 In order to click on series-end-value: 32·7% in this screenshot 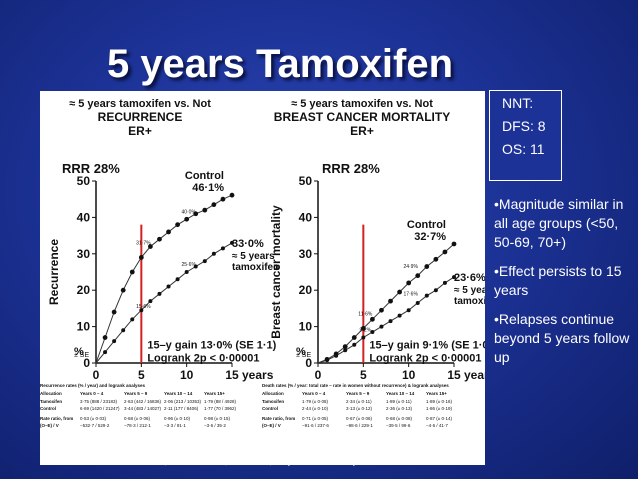, I will do `click(430, 237)`.